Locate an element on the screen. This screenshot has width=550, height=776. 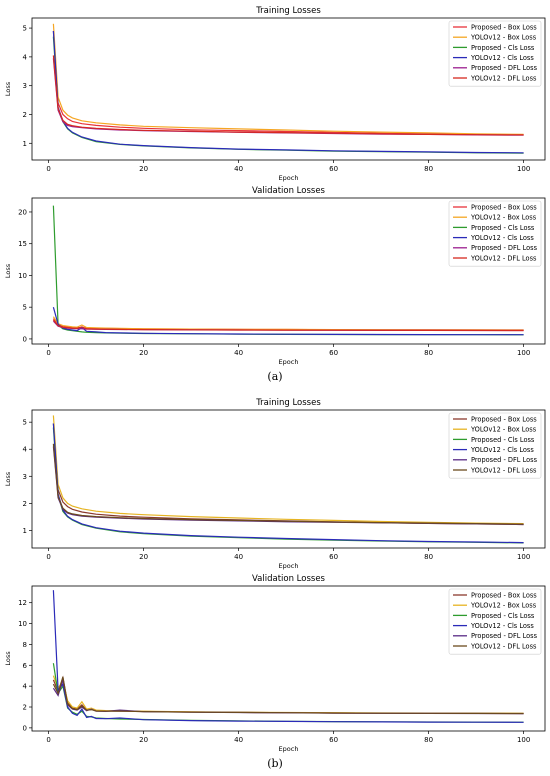
y-tick-label: 20 is located at coordinates (22, 212).